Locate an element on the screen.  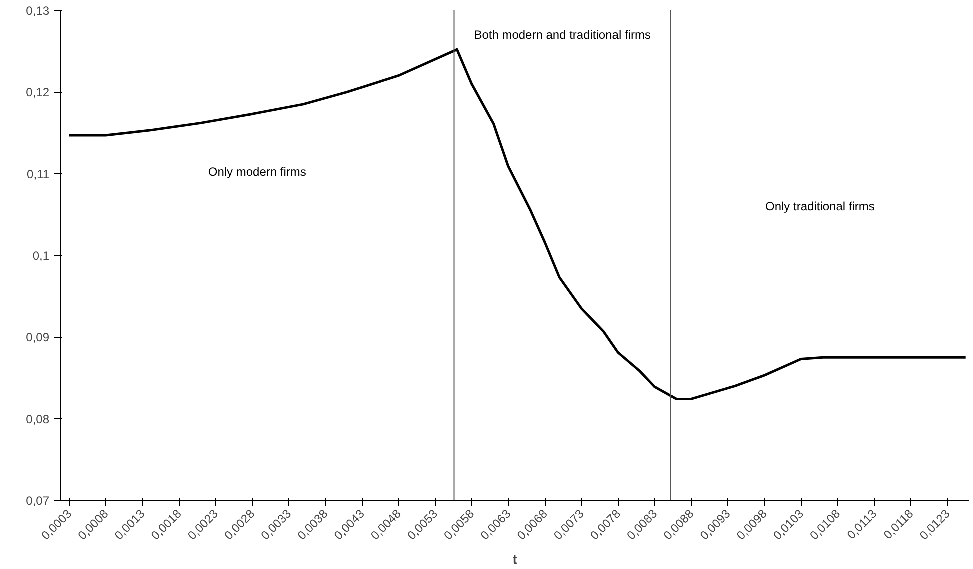
y-tick-label: 0,1 is located at coordinates (41, 256).